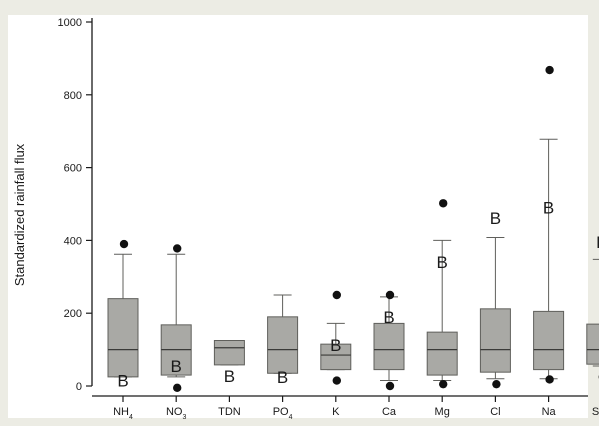 The height and width of the screenshot is (426, 599). I want to click on x-tick-label-subscript: 3, so click(184, 417).